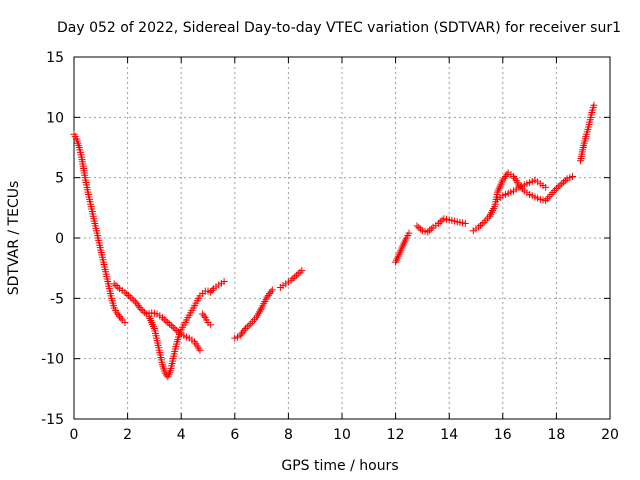 The height and width of the screenshot is (480, 640). Describe the element at coordinates (610, 435) in the screenshot. I see `x-tick-label: 20` at that location.